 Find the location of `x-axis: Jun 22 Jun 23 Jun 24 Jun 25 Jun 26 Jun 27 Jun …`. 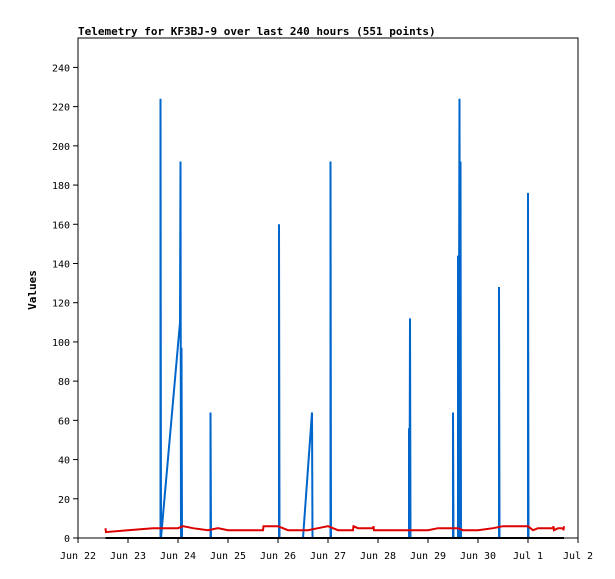

x-axis: Jun 22 Jun 23 Jun 24 Jun 25 Jun 26 Jun 27 Jun … is located at coordinates (326, 550).